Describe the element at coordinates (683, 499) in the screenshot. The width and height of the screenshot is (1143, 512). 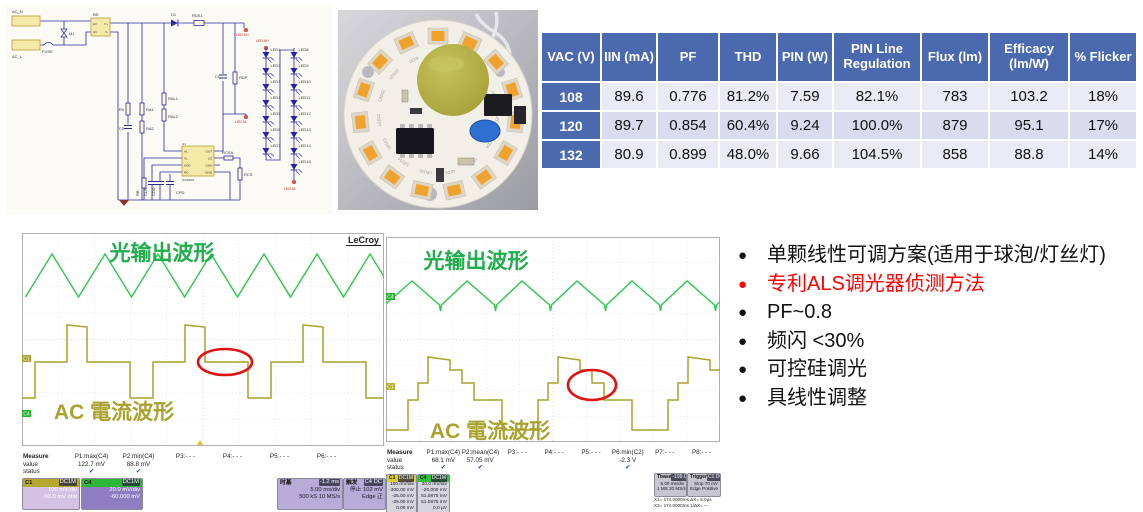
I see `cursor-x1: X1= 174.0000ms ΔX= 5.0µs` at that location.